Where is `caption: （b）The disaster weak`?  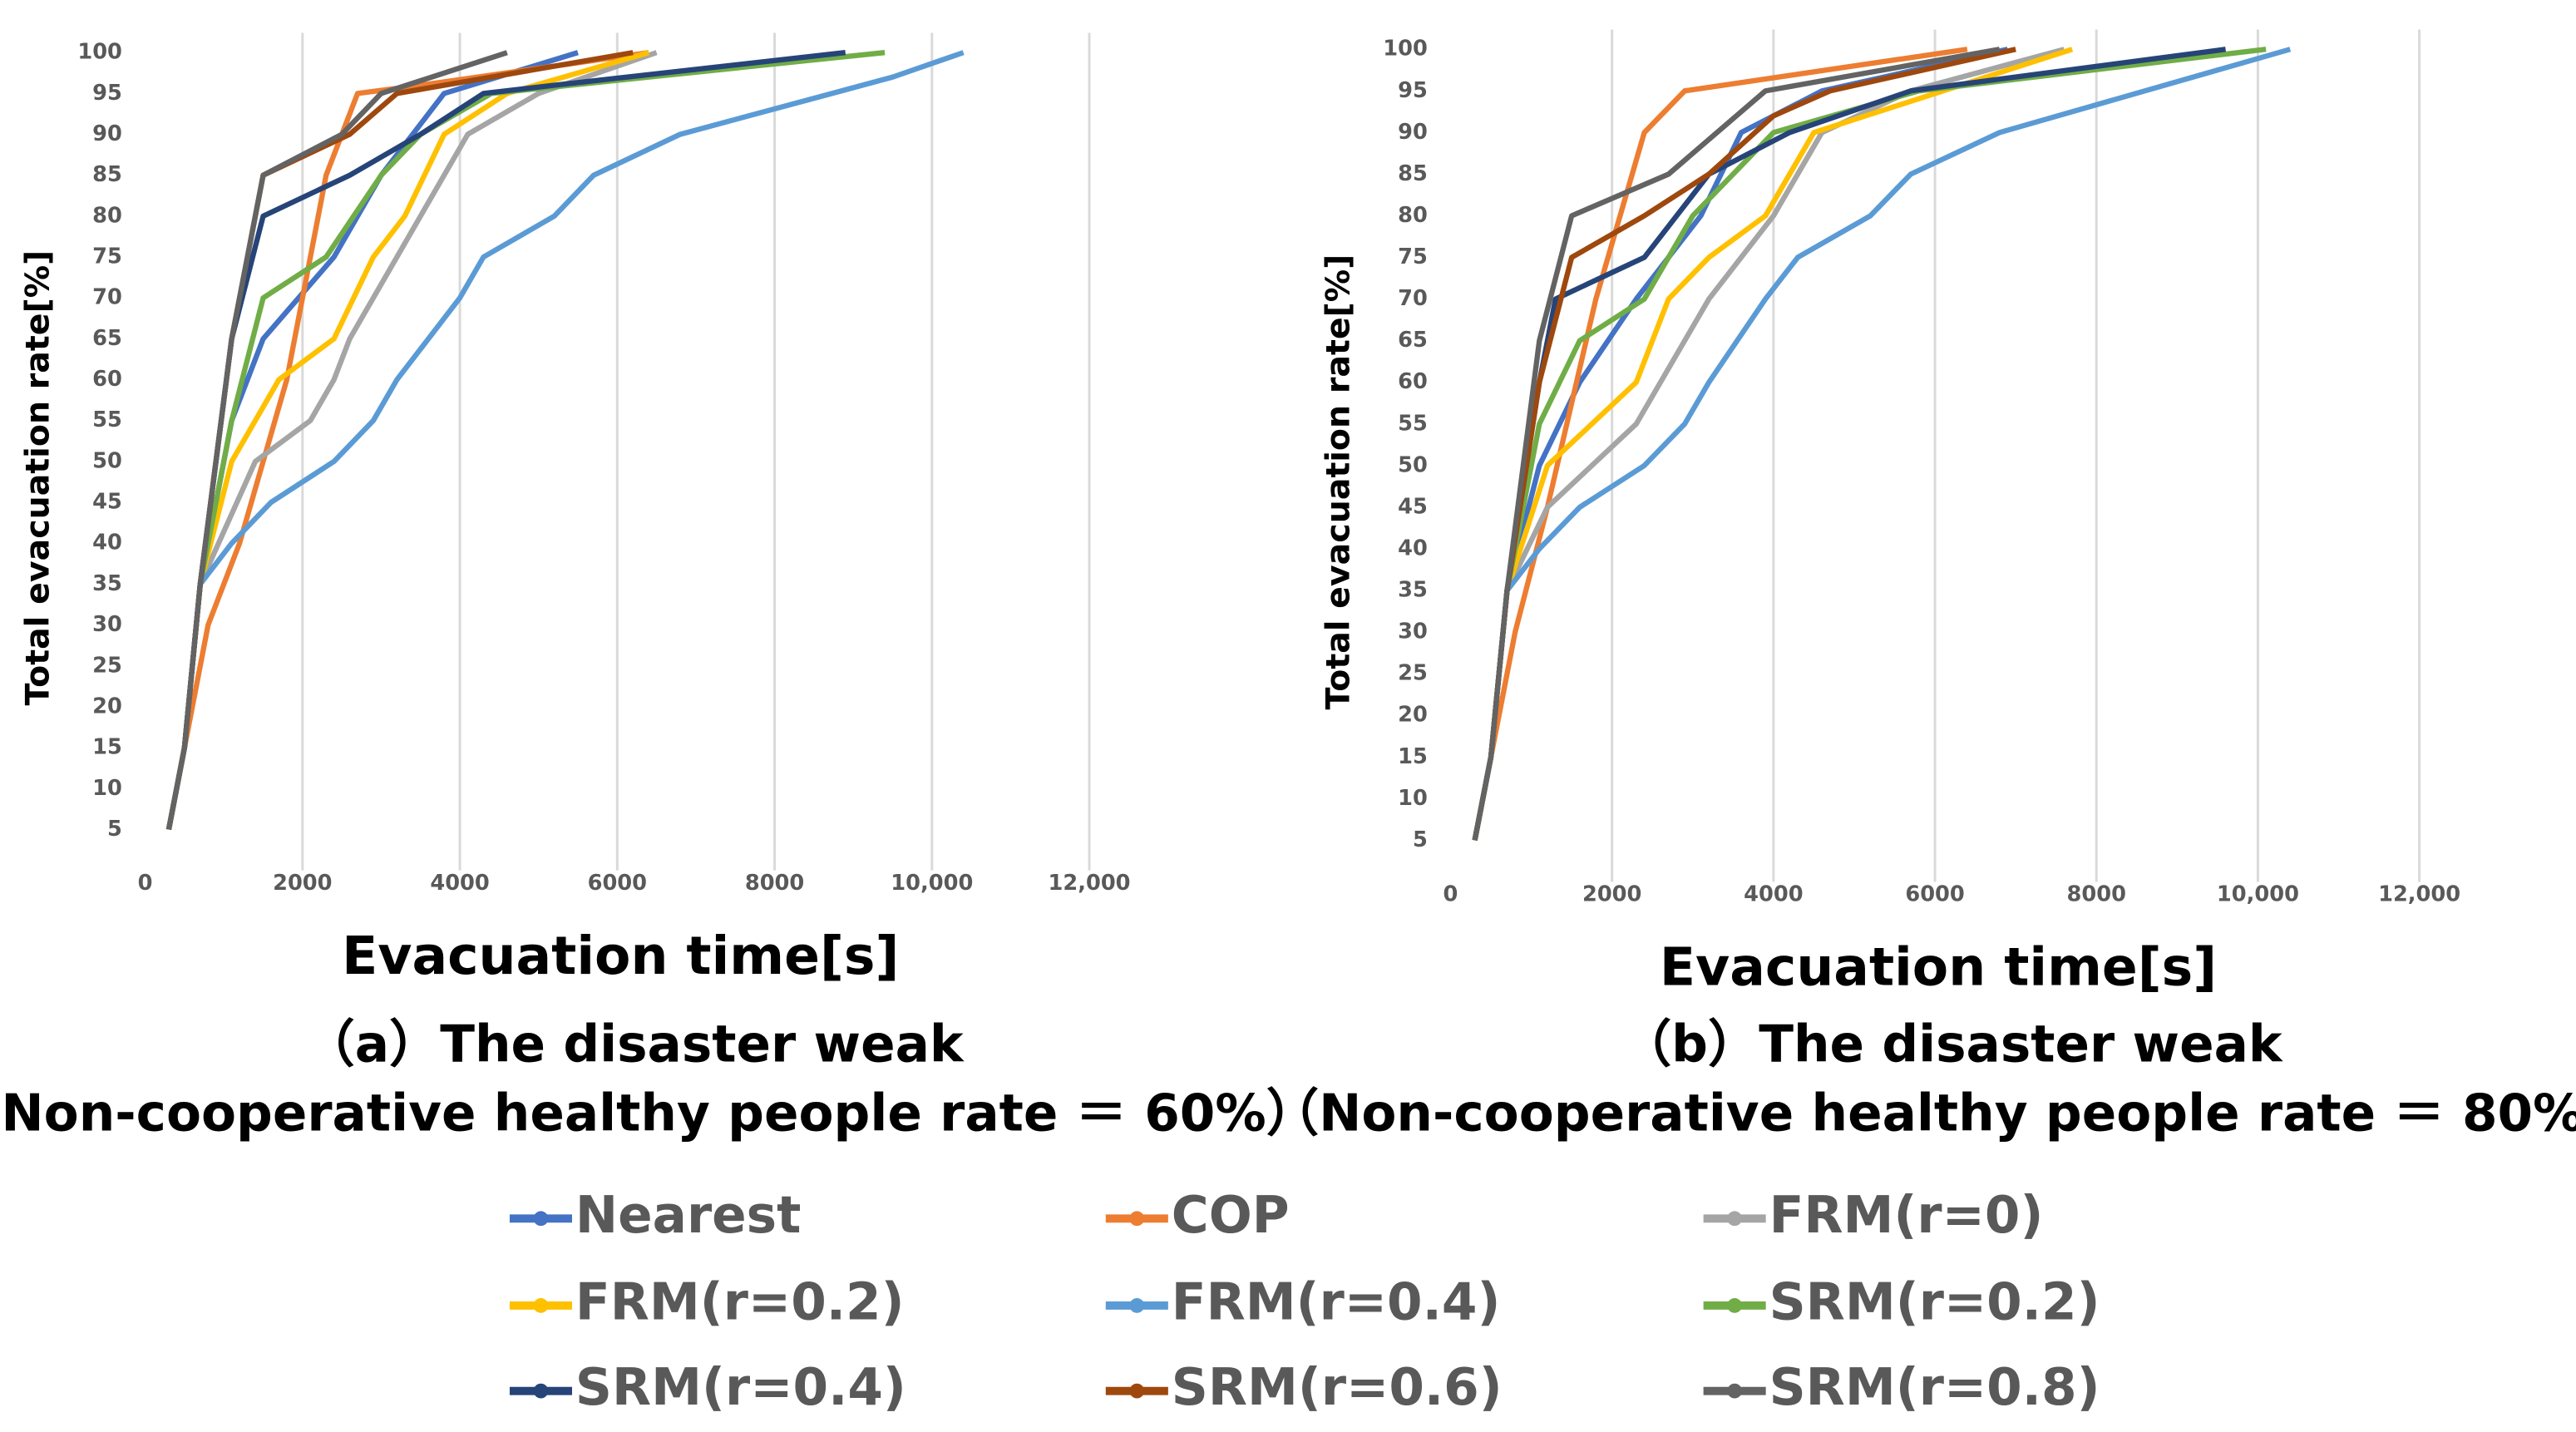 caption: （b）The disaster weak is located at coordinates (1952, 1045).